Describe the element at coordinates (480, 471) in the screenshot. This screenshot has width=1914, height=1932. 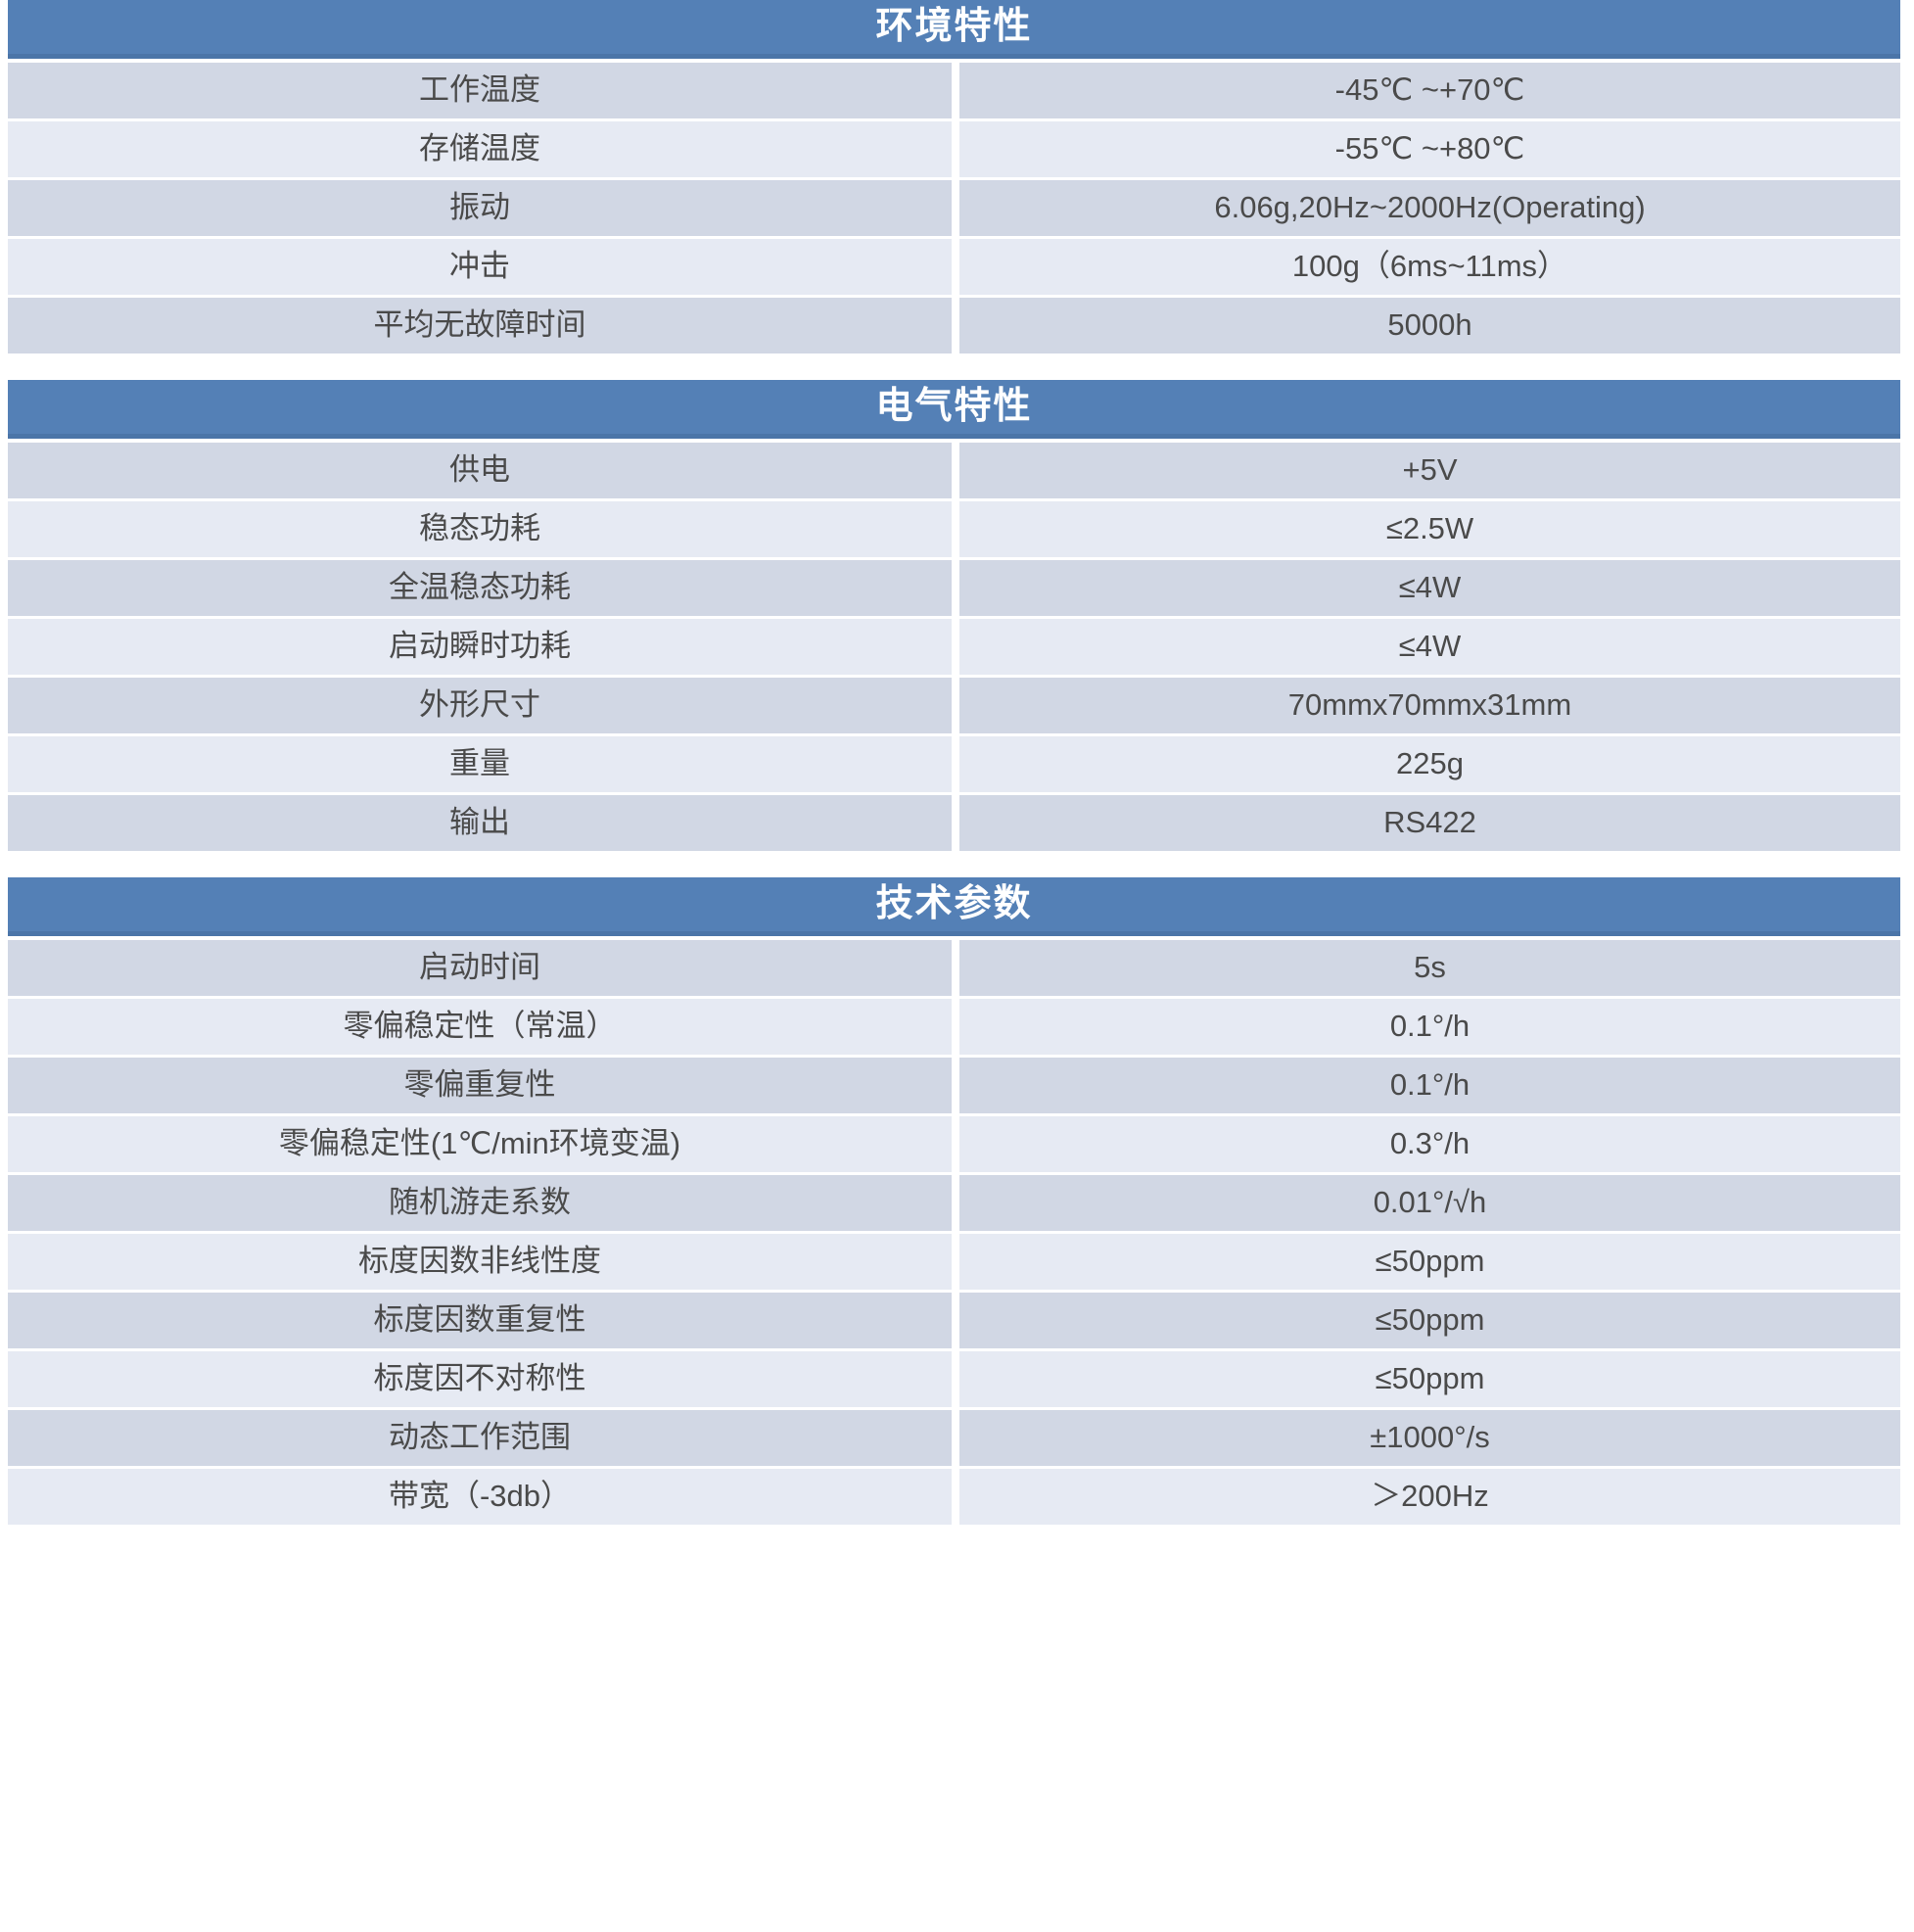
I see `spec-label: 供电` at that location.